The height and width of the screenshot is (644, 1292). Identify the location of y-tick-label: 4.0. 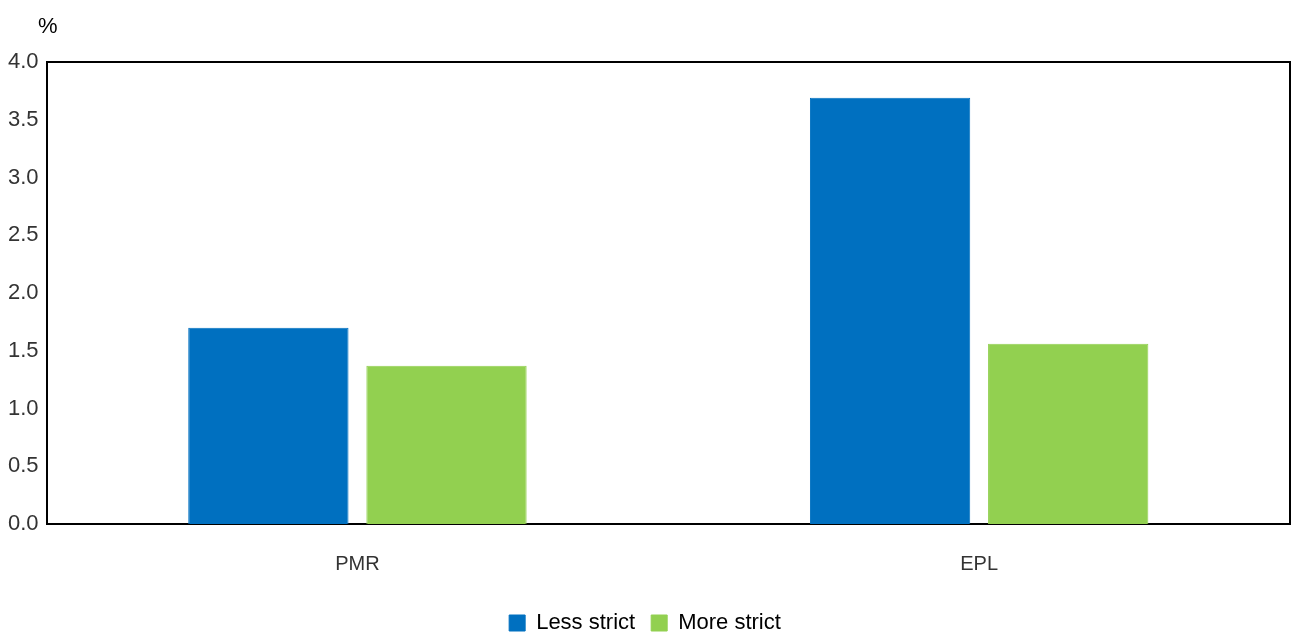
(23, 61).